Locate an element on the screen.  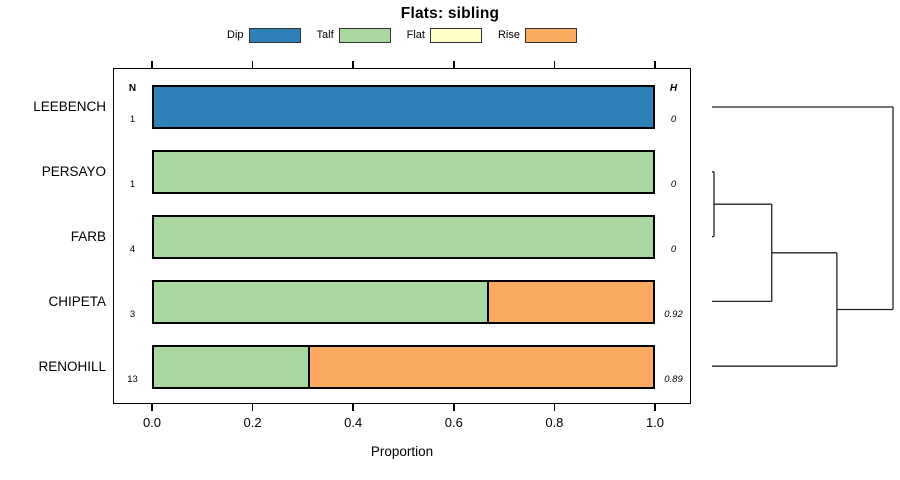
chart-title: Flats: sibling is located at coordinates (450, 13).